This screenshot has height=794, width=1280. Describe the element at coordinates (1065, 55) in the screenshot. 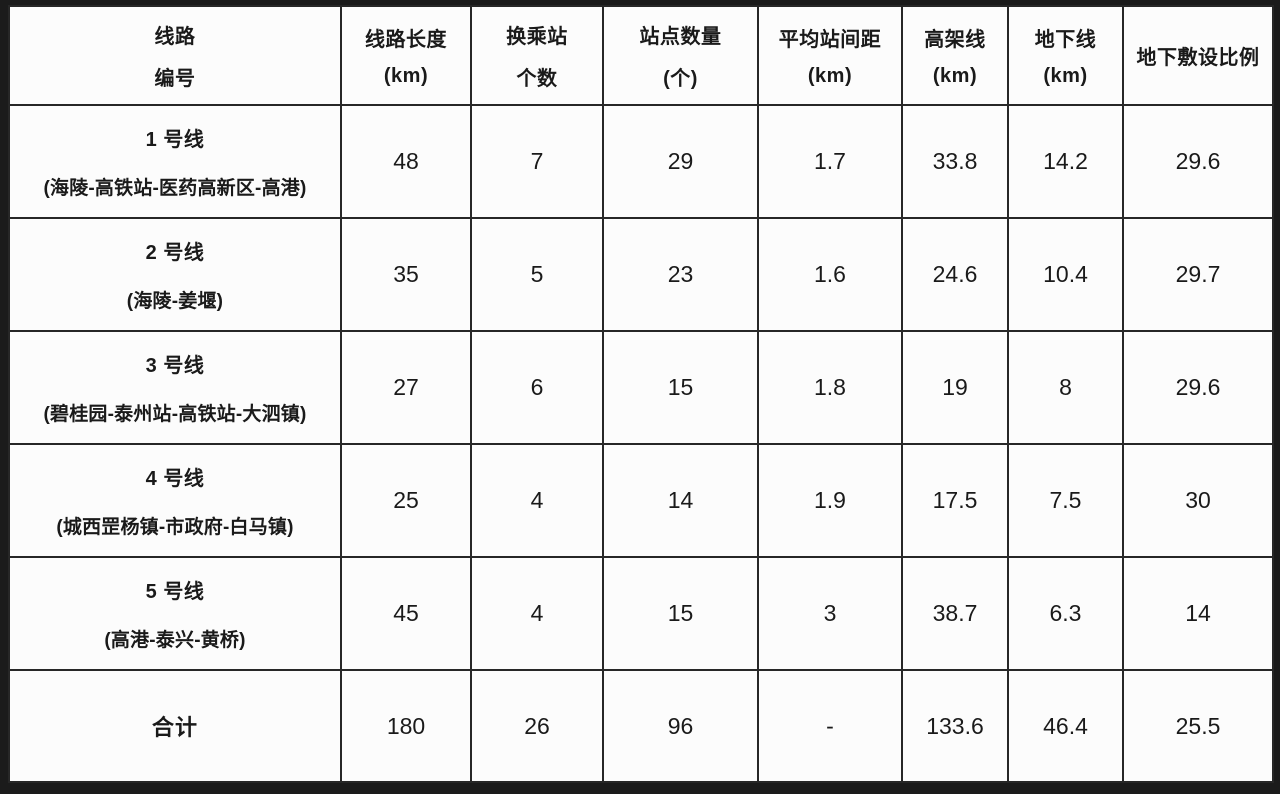

I see `header-underground: 地下线 (km)` at that location.